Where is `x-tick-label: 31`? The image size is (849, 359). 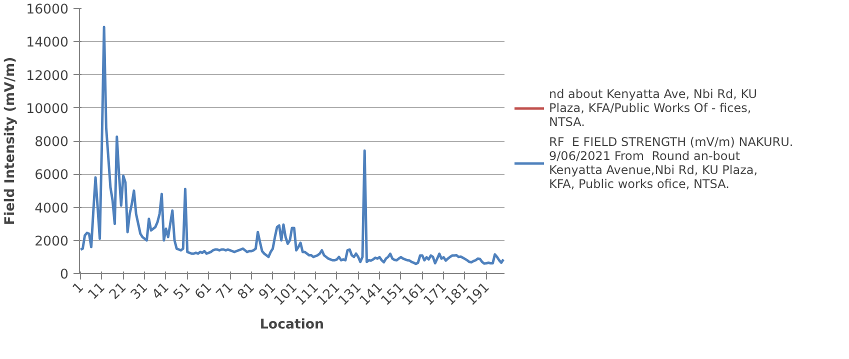
x-tick-label: 31 is located at coordinates (140, 291).